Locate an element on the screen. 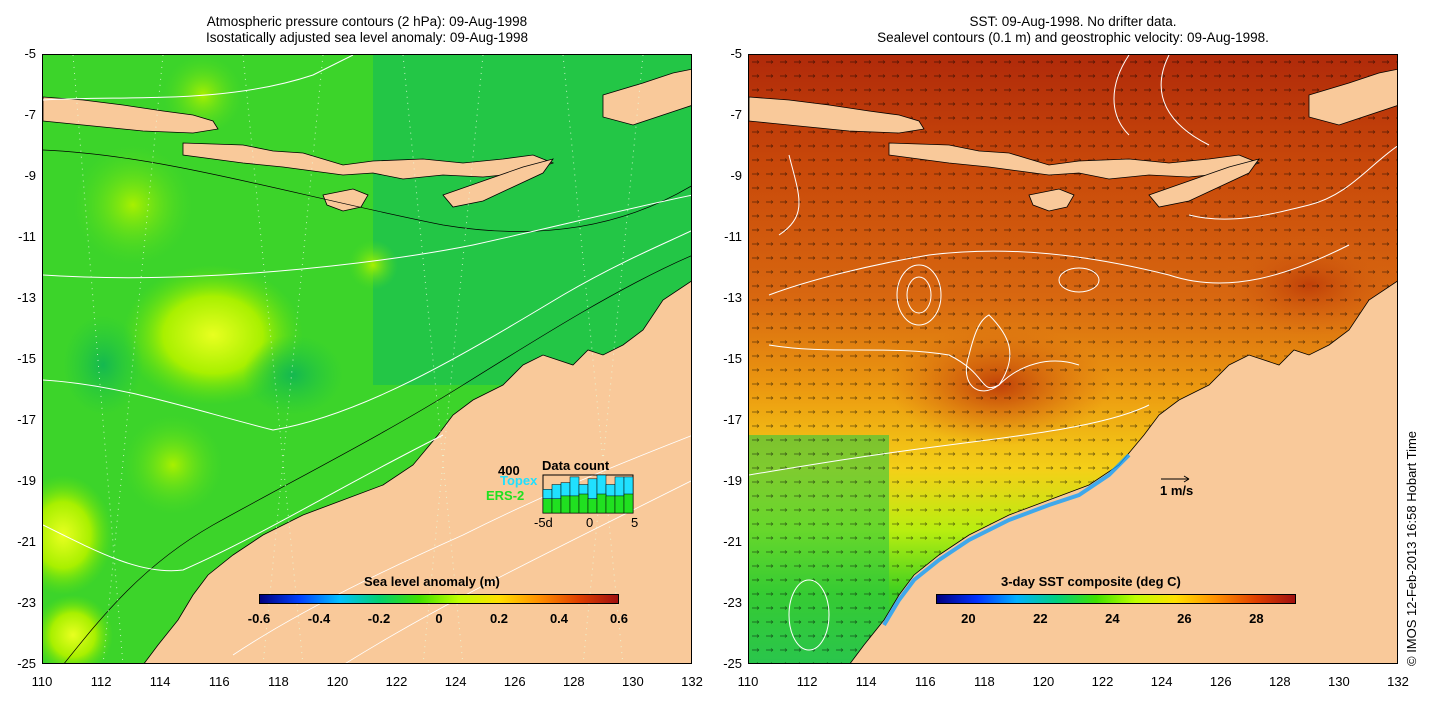 The width and height of the screenshot is (1440, 710). data-count-inset: 400 Data count Topex ERS-2 -5d 0 5 is located at coordinates (571, 495).